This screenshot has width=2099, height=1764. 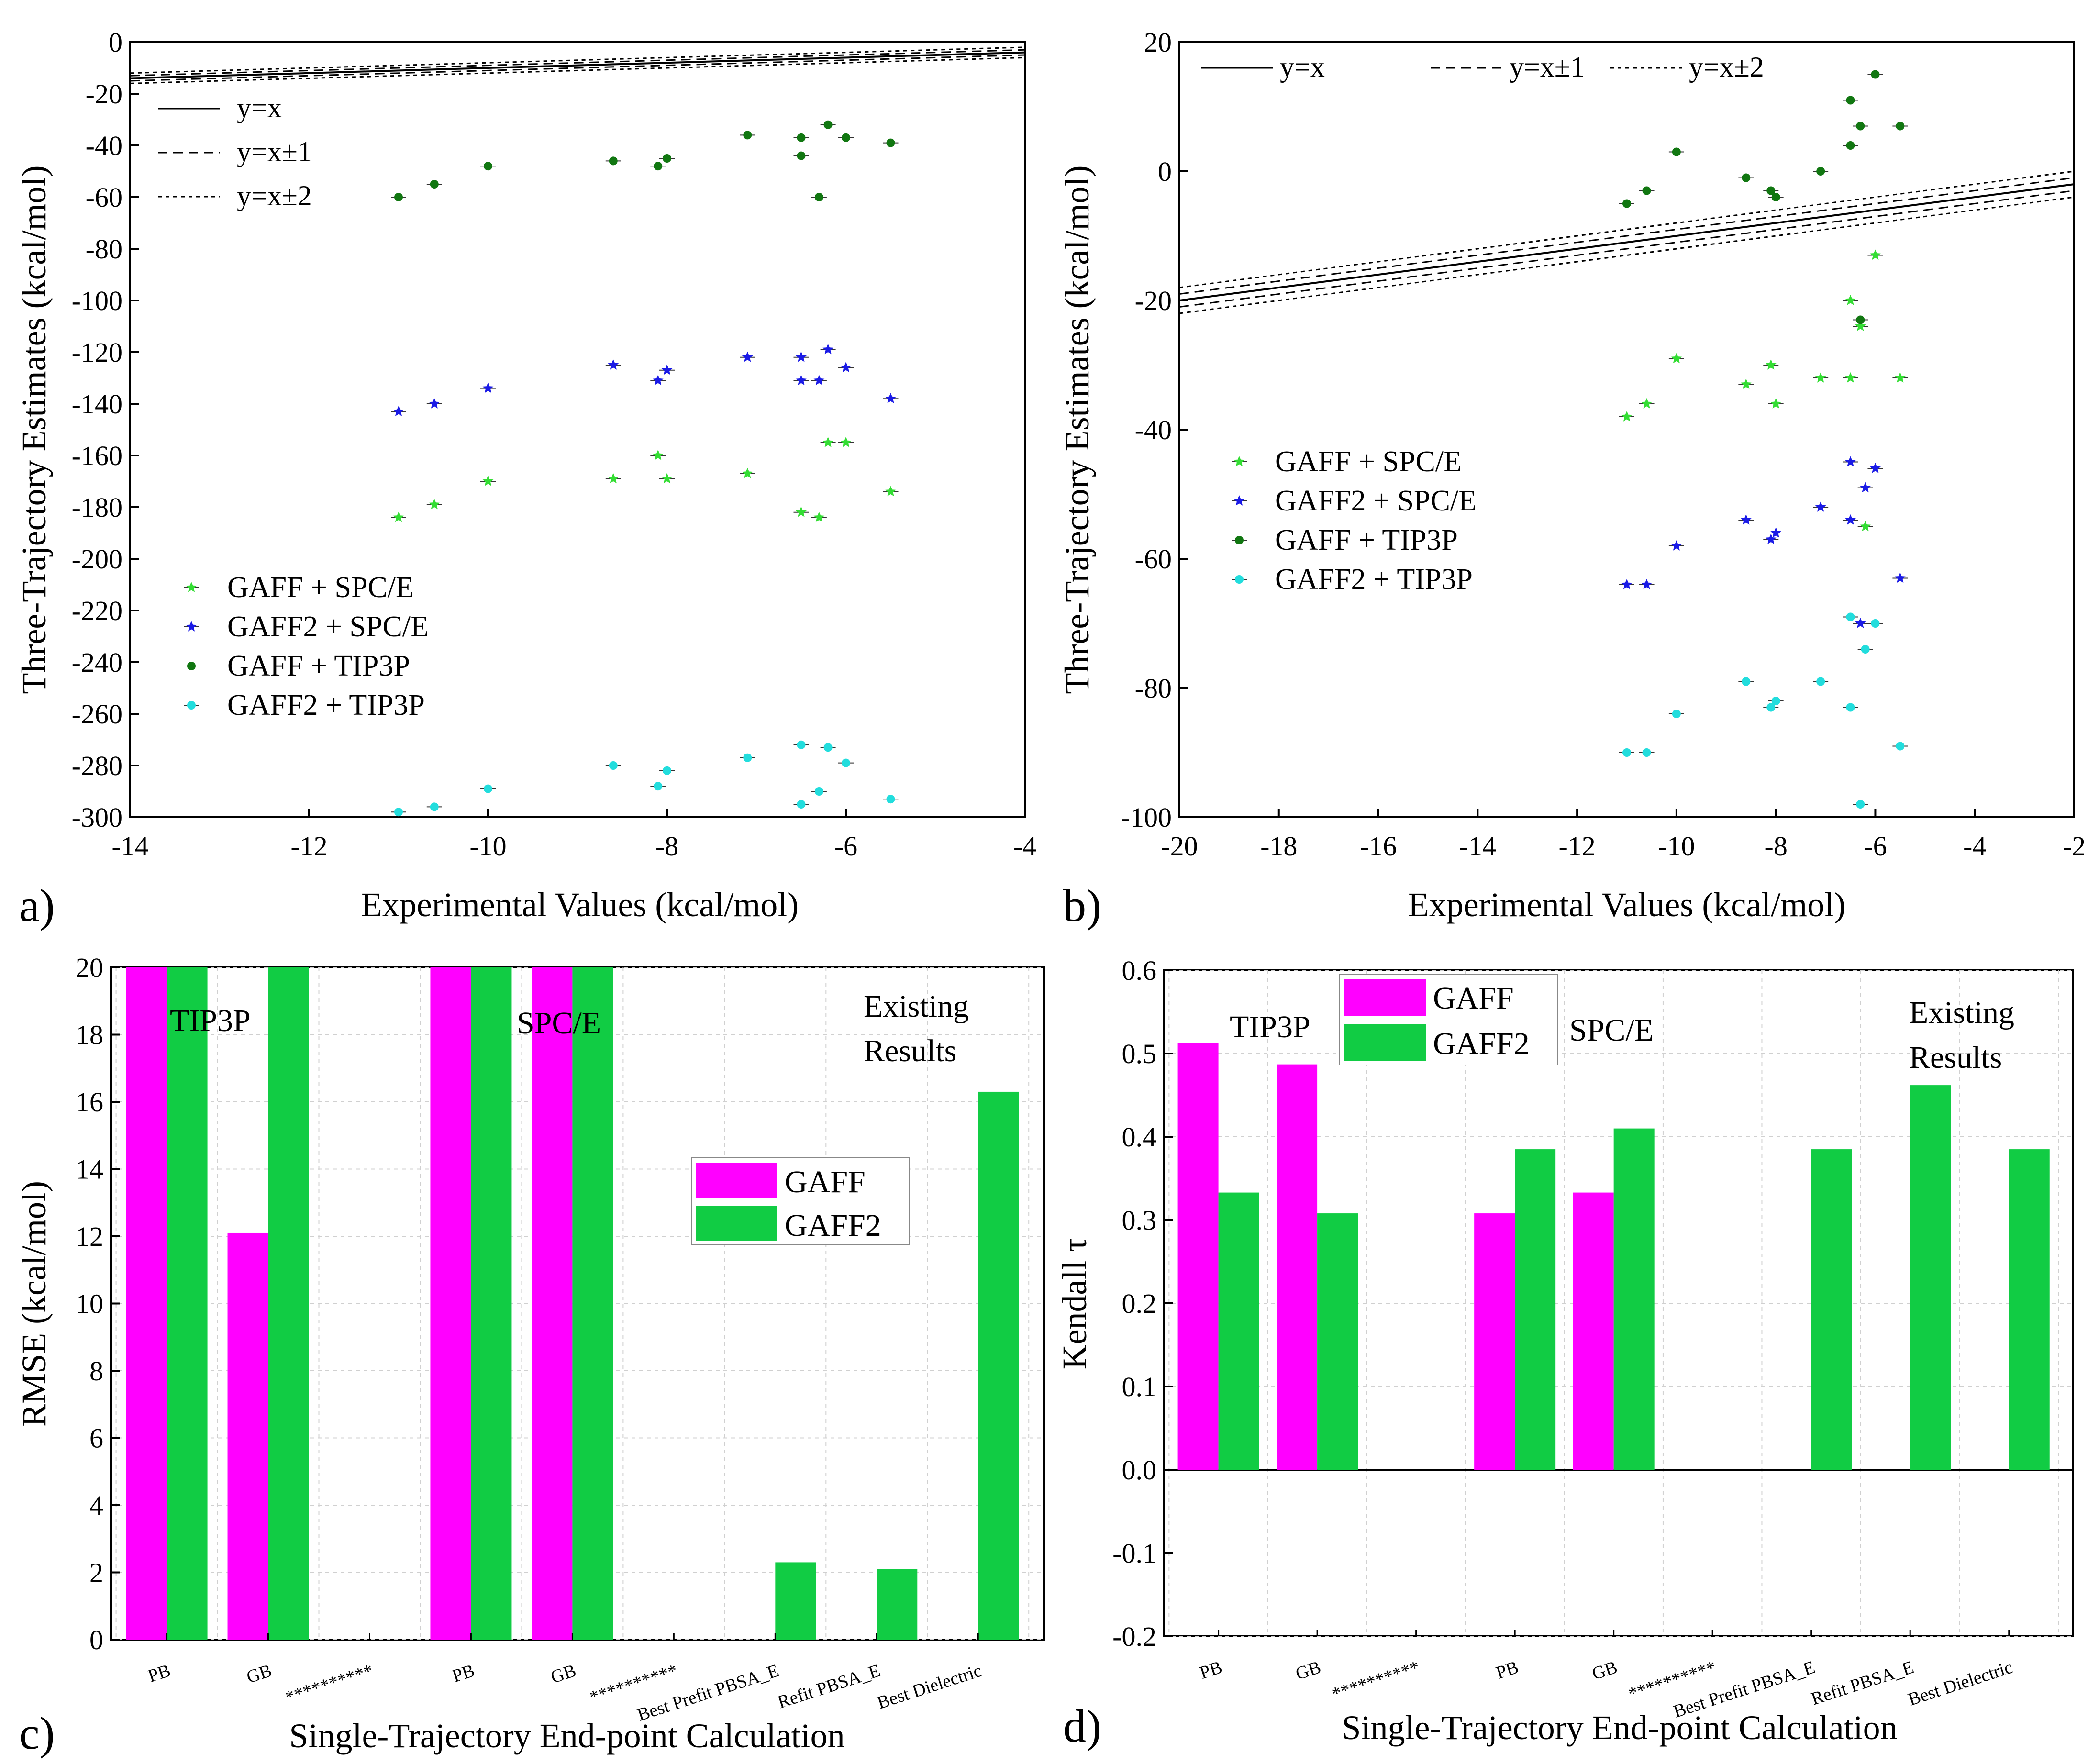 I want to click on legend-label: GAFF2 + SPC/E, so click(x=328, y=626).